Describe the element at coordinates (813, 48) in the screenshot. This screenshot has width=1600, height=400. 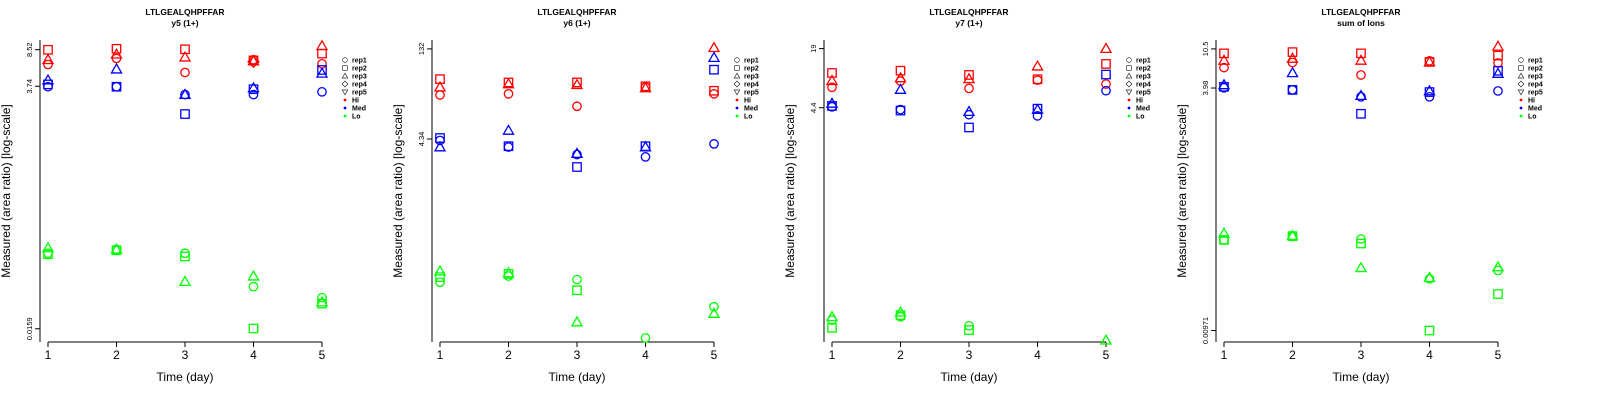
I see `y-tick-label: 19` at that location.